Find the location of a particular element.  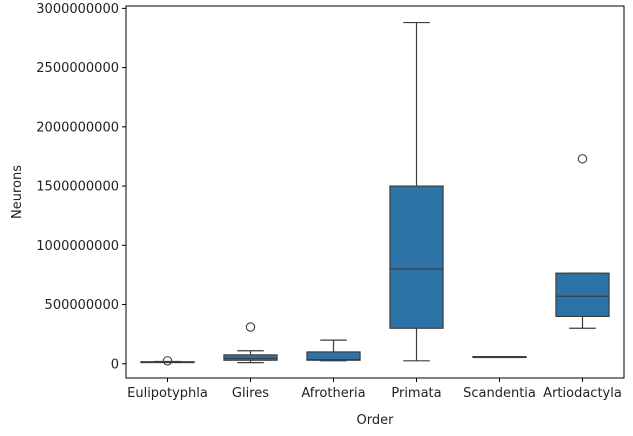

y-tick-label: 500000000 is located at coordinates (82, 305).